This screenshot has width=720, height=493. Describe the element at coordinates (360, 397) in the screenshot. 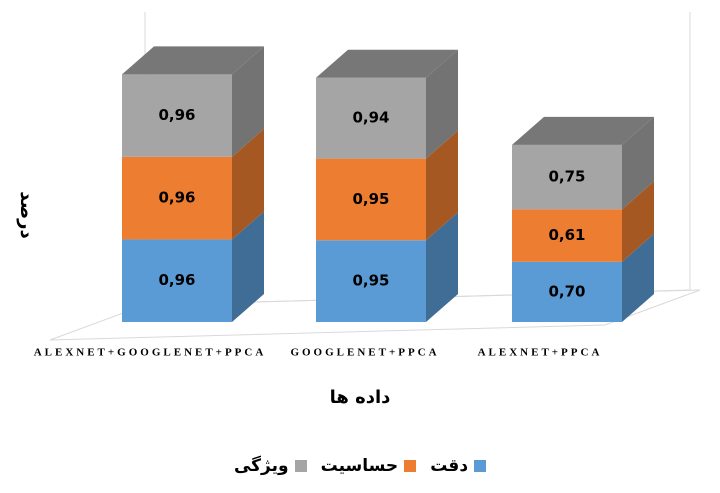

I see `x-axis-label: داده ها` at that location.